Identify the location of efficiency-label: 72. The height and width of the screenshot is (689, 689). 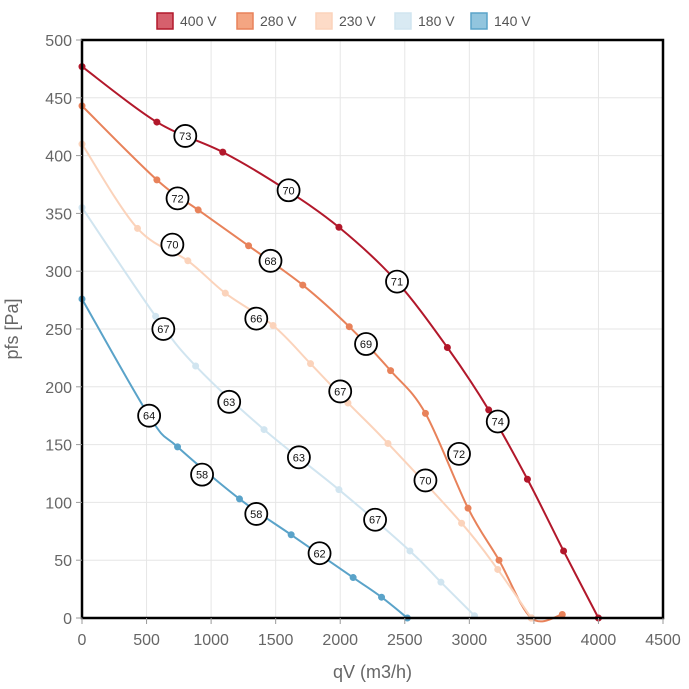
(459, 455).